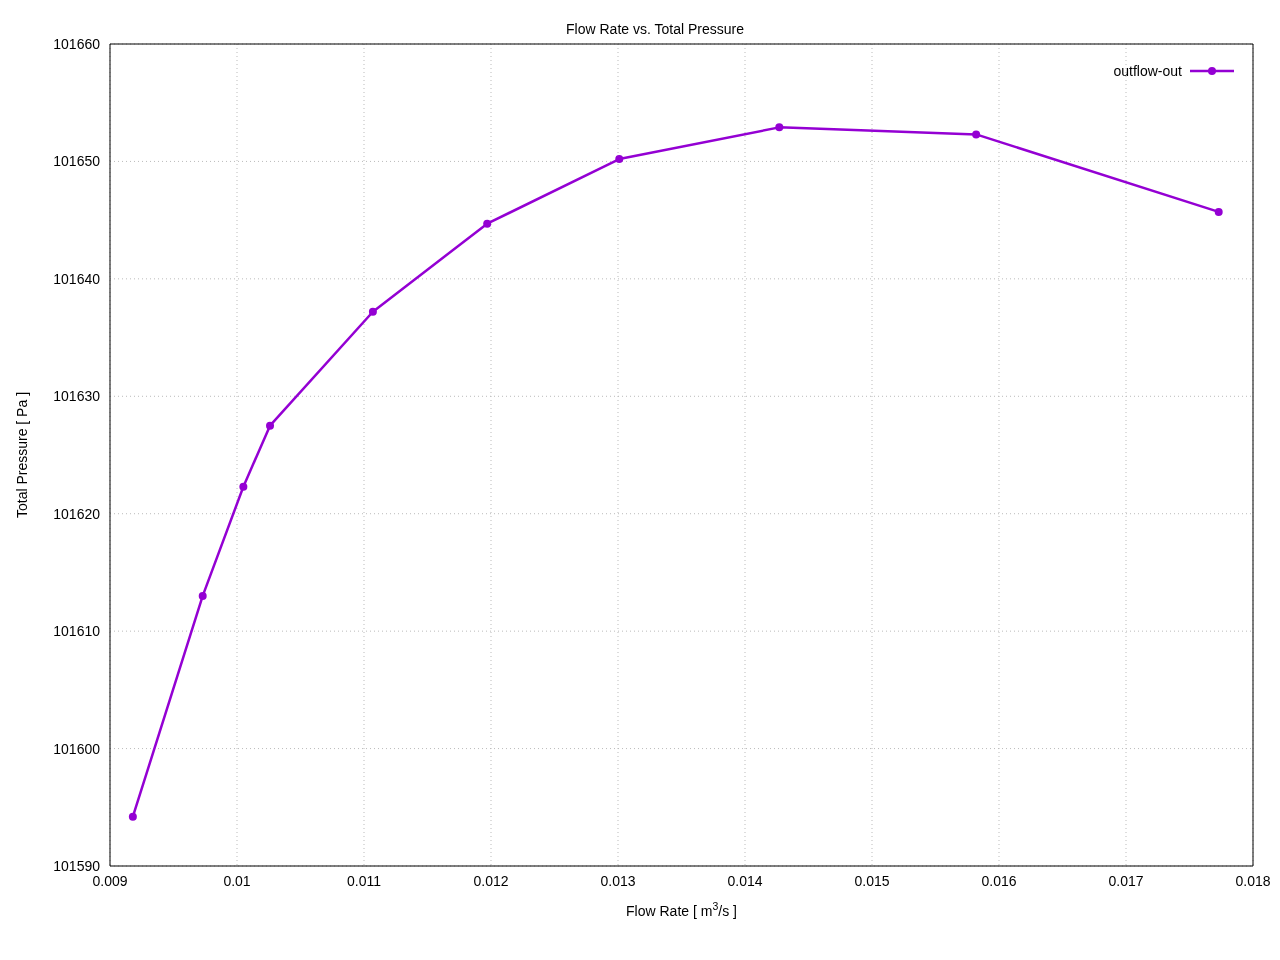 The height and width of the screenshot is (960, 1280). What do you see at coordinates (77, 865) in the screenshot?
I see `y-tick-label: 101590` at bounding box center [77, 865].